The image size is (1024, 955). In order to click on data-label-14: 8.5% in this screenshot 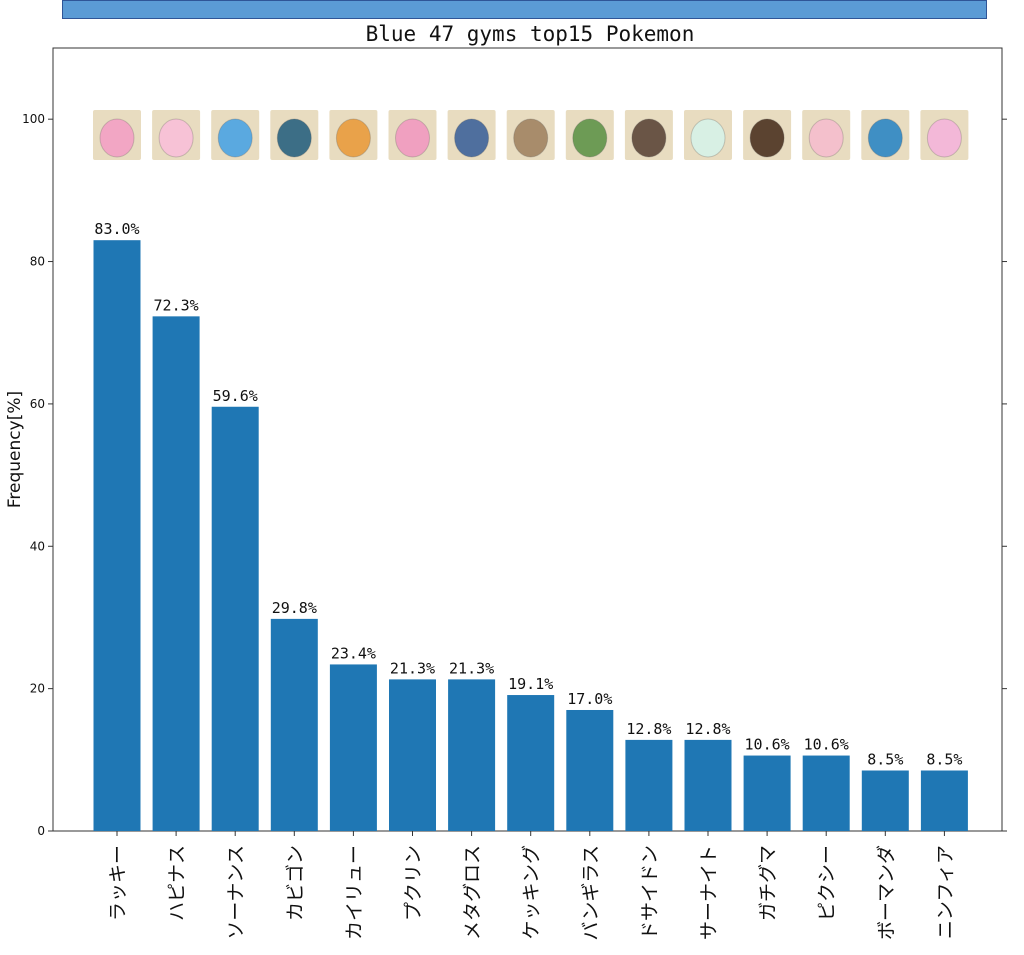, I will do `click(885, 759)`.